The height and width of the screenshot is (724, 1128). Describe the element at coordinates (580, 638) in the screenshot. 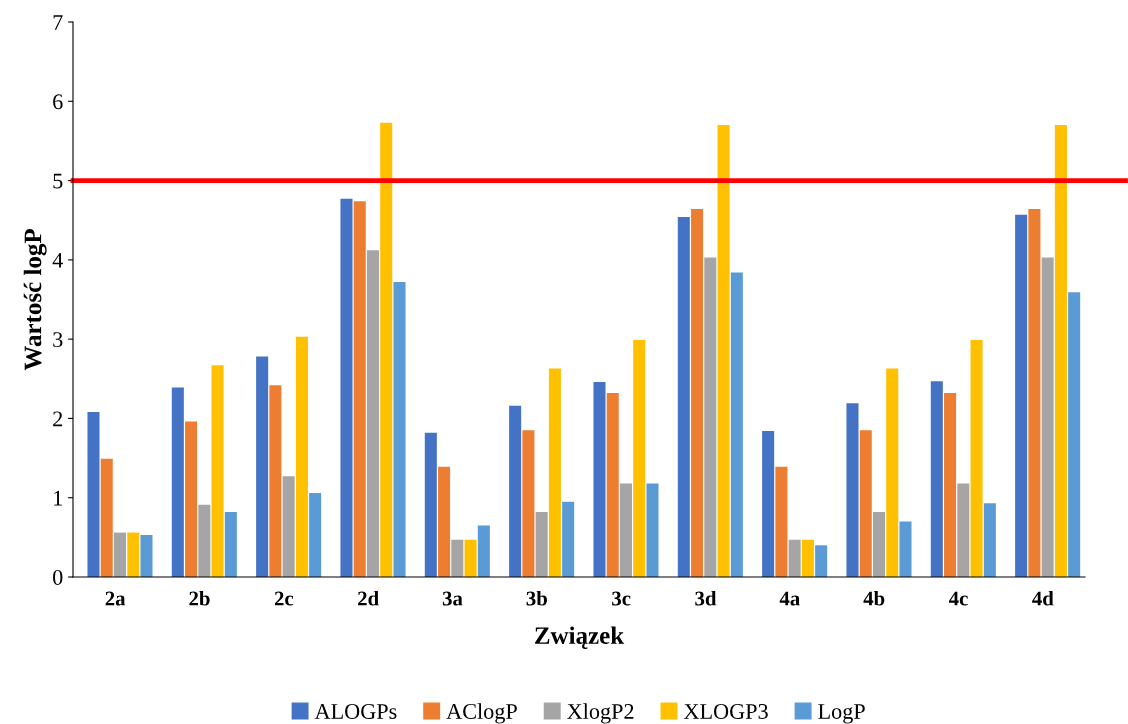

I see `x-axis-title: Związek` at that location.